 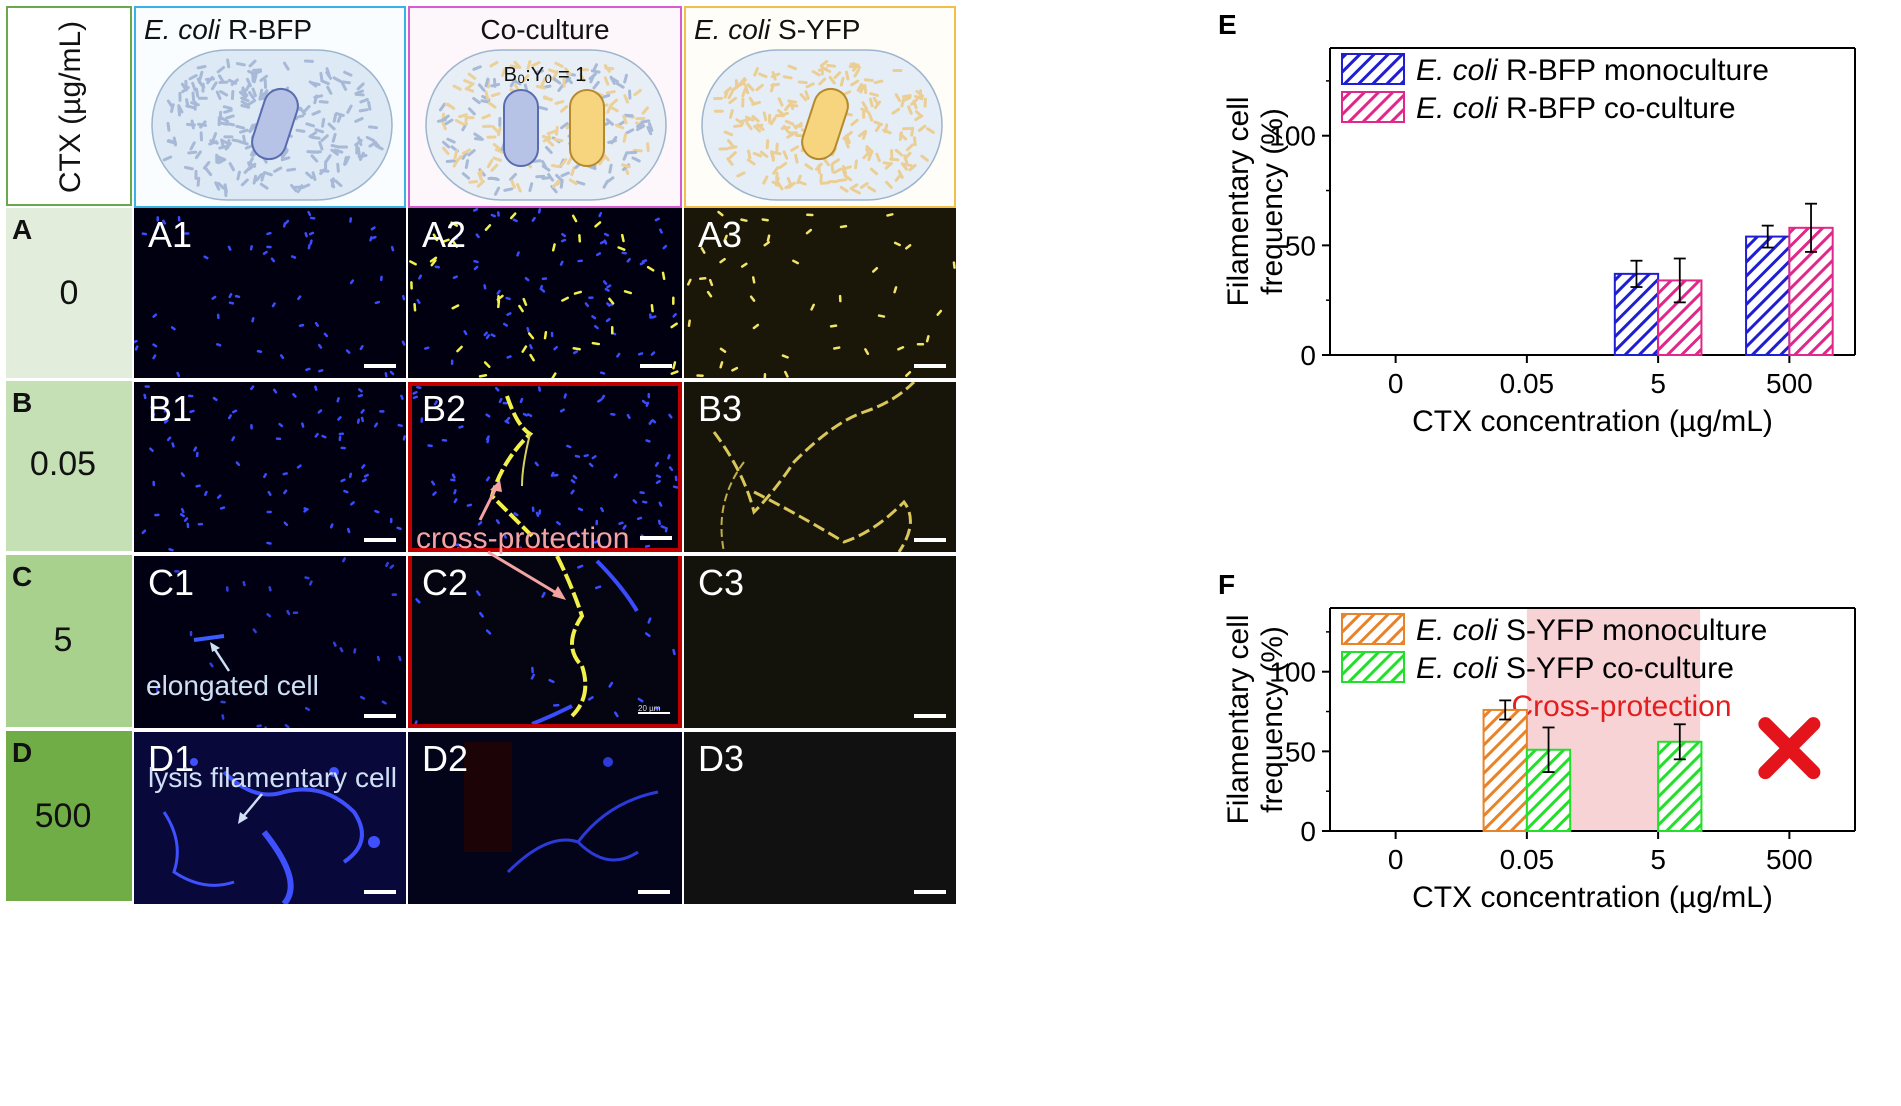 What do you see at coordinates (545, 467) in the screenshot?
I see `cells-layer` at bounding box center [545, 467].